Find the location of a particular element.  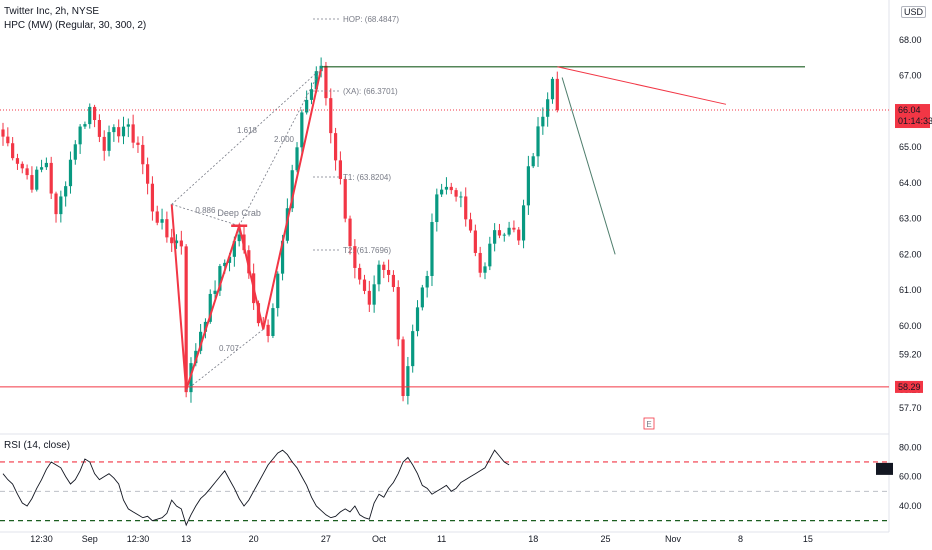

y-tick-label: 57.70 is located at coordinates (910, 408).